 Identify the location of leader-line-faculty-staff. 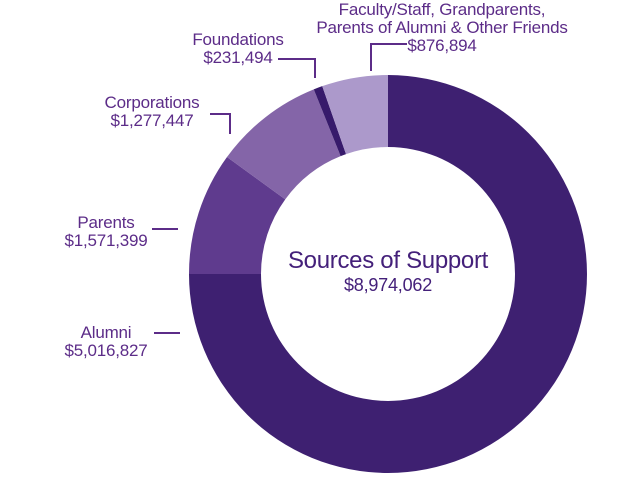
(388, 57).